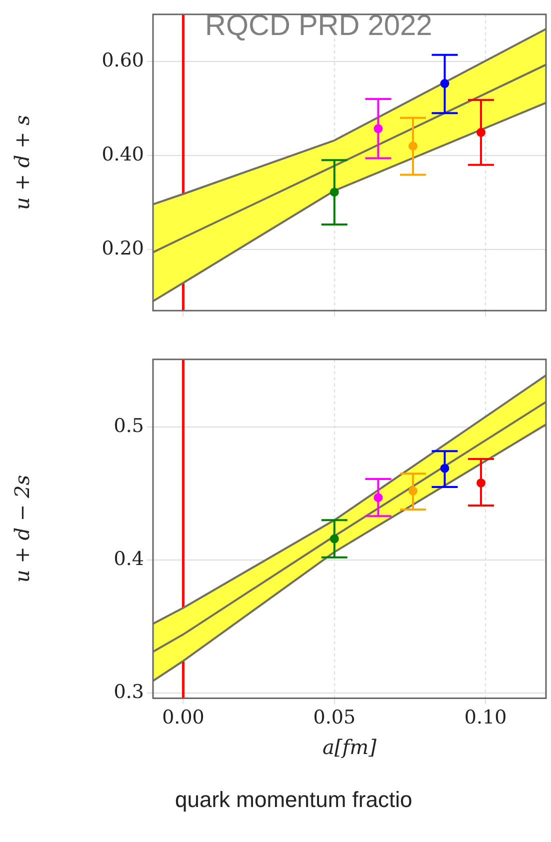 This screenshot has height=842, width=551. I want to click on x-tick-label: 0.05, so click(334, 717).